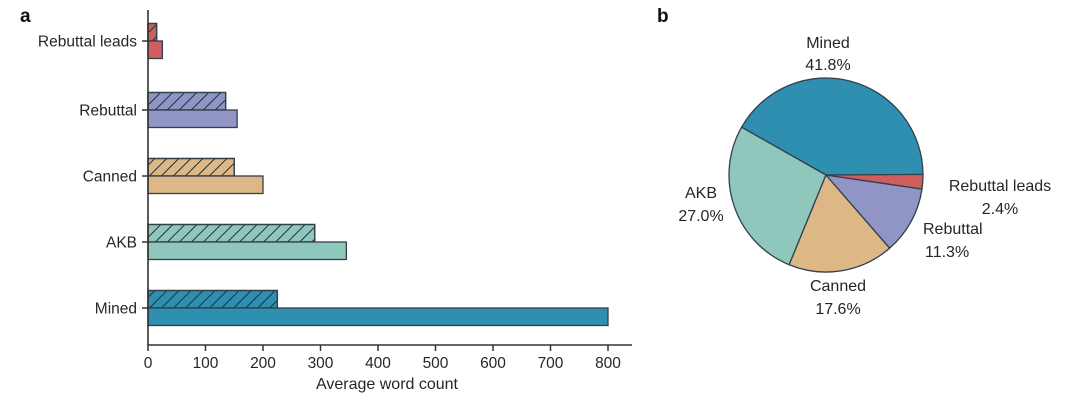 This screenshot has height=403, width=1080. Describe the element at coordinates (247, 251) in the screenshot. I see `bar-akb-solid` at that location.